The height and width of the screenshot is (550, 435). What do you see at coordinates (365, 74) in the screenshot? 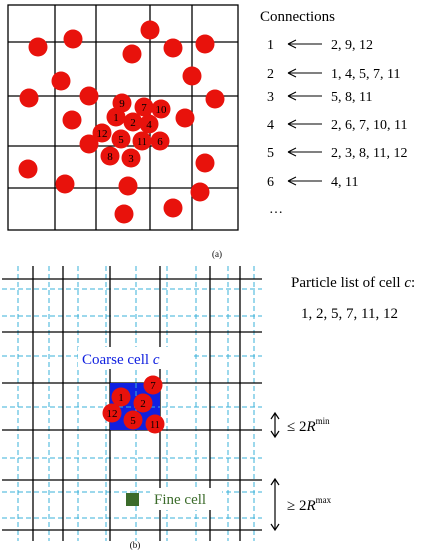
I see `connection-neighbors: 1, 4, 5, 7, 11` at bounding box center [365, 74].